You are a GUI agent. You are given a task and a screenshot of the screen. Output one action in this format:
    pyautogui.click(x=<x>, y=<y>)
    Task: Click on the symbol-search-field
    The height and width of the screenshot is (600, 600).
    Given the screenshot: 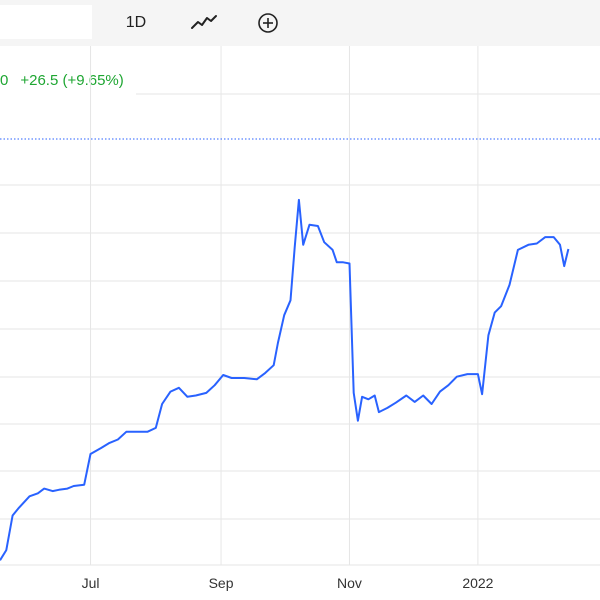 What is the action you would take?
    pyautogui.click(x=46, y=22)
    